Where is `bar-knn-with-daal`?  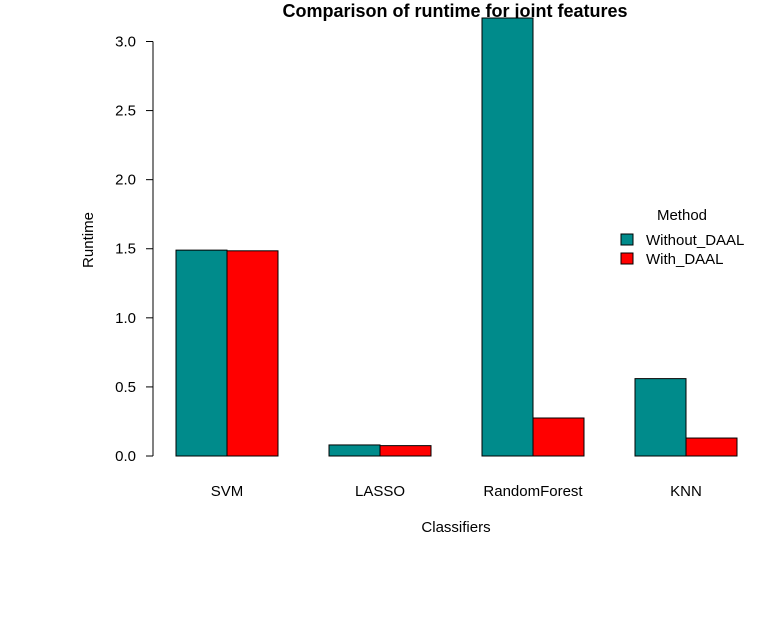 bar-knn-with-daal is located at coordinates (711, 447).